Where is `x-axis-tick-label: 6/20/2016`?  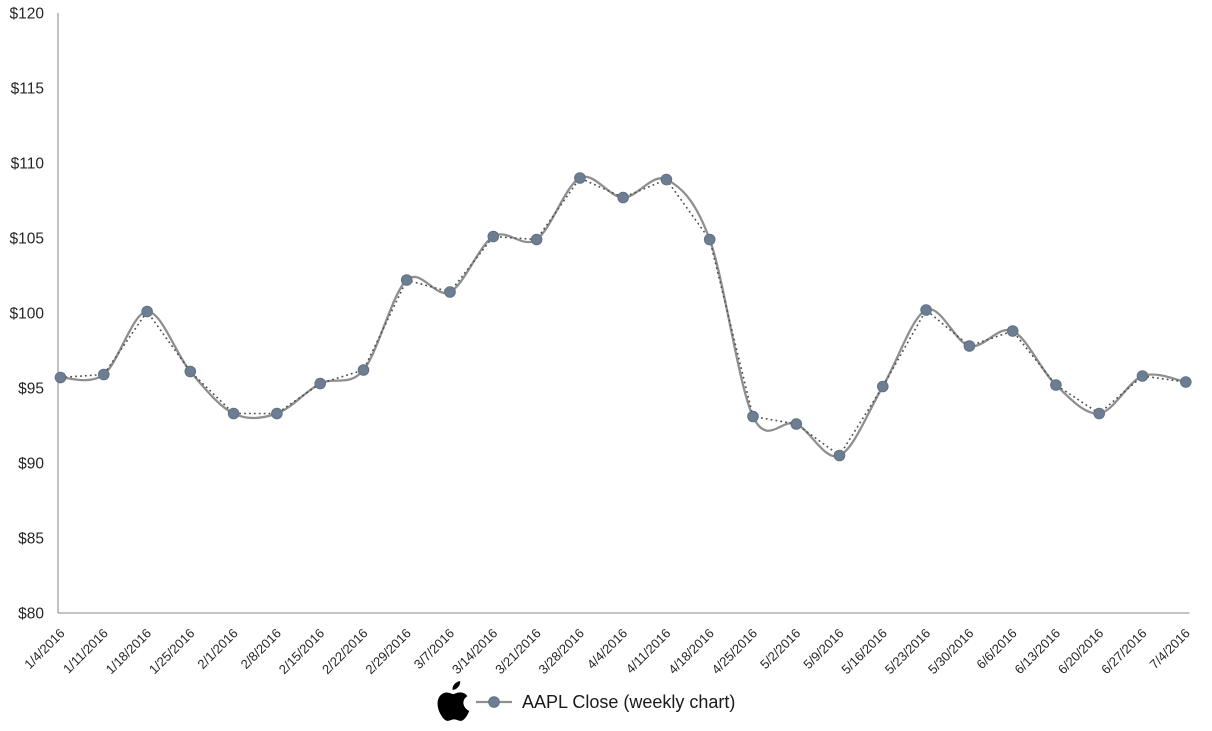
x-axis-tick-label: 6/20/2016 is located at coordinates (1081, 651).